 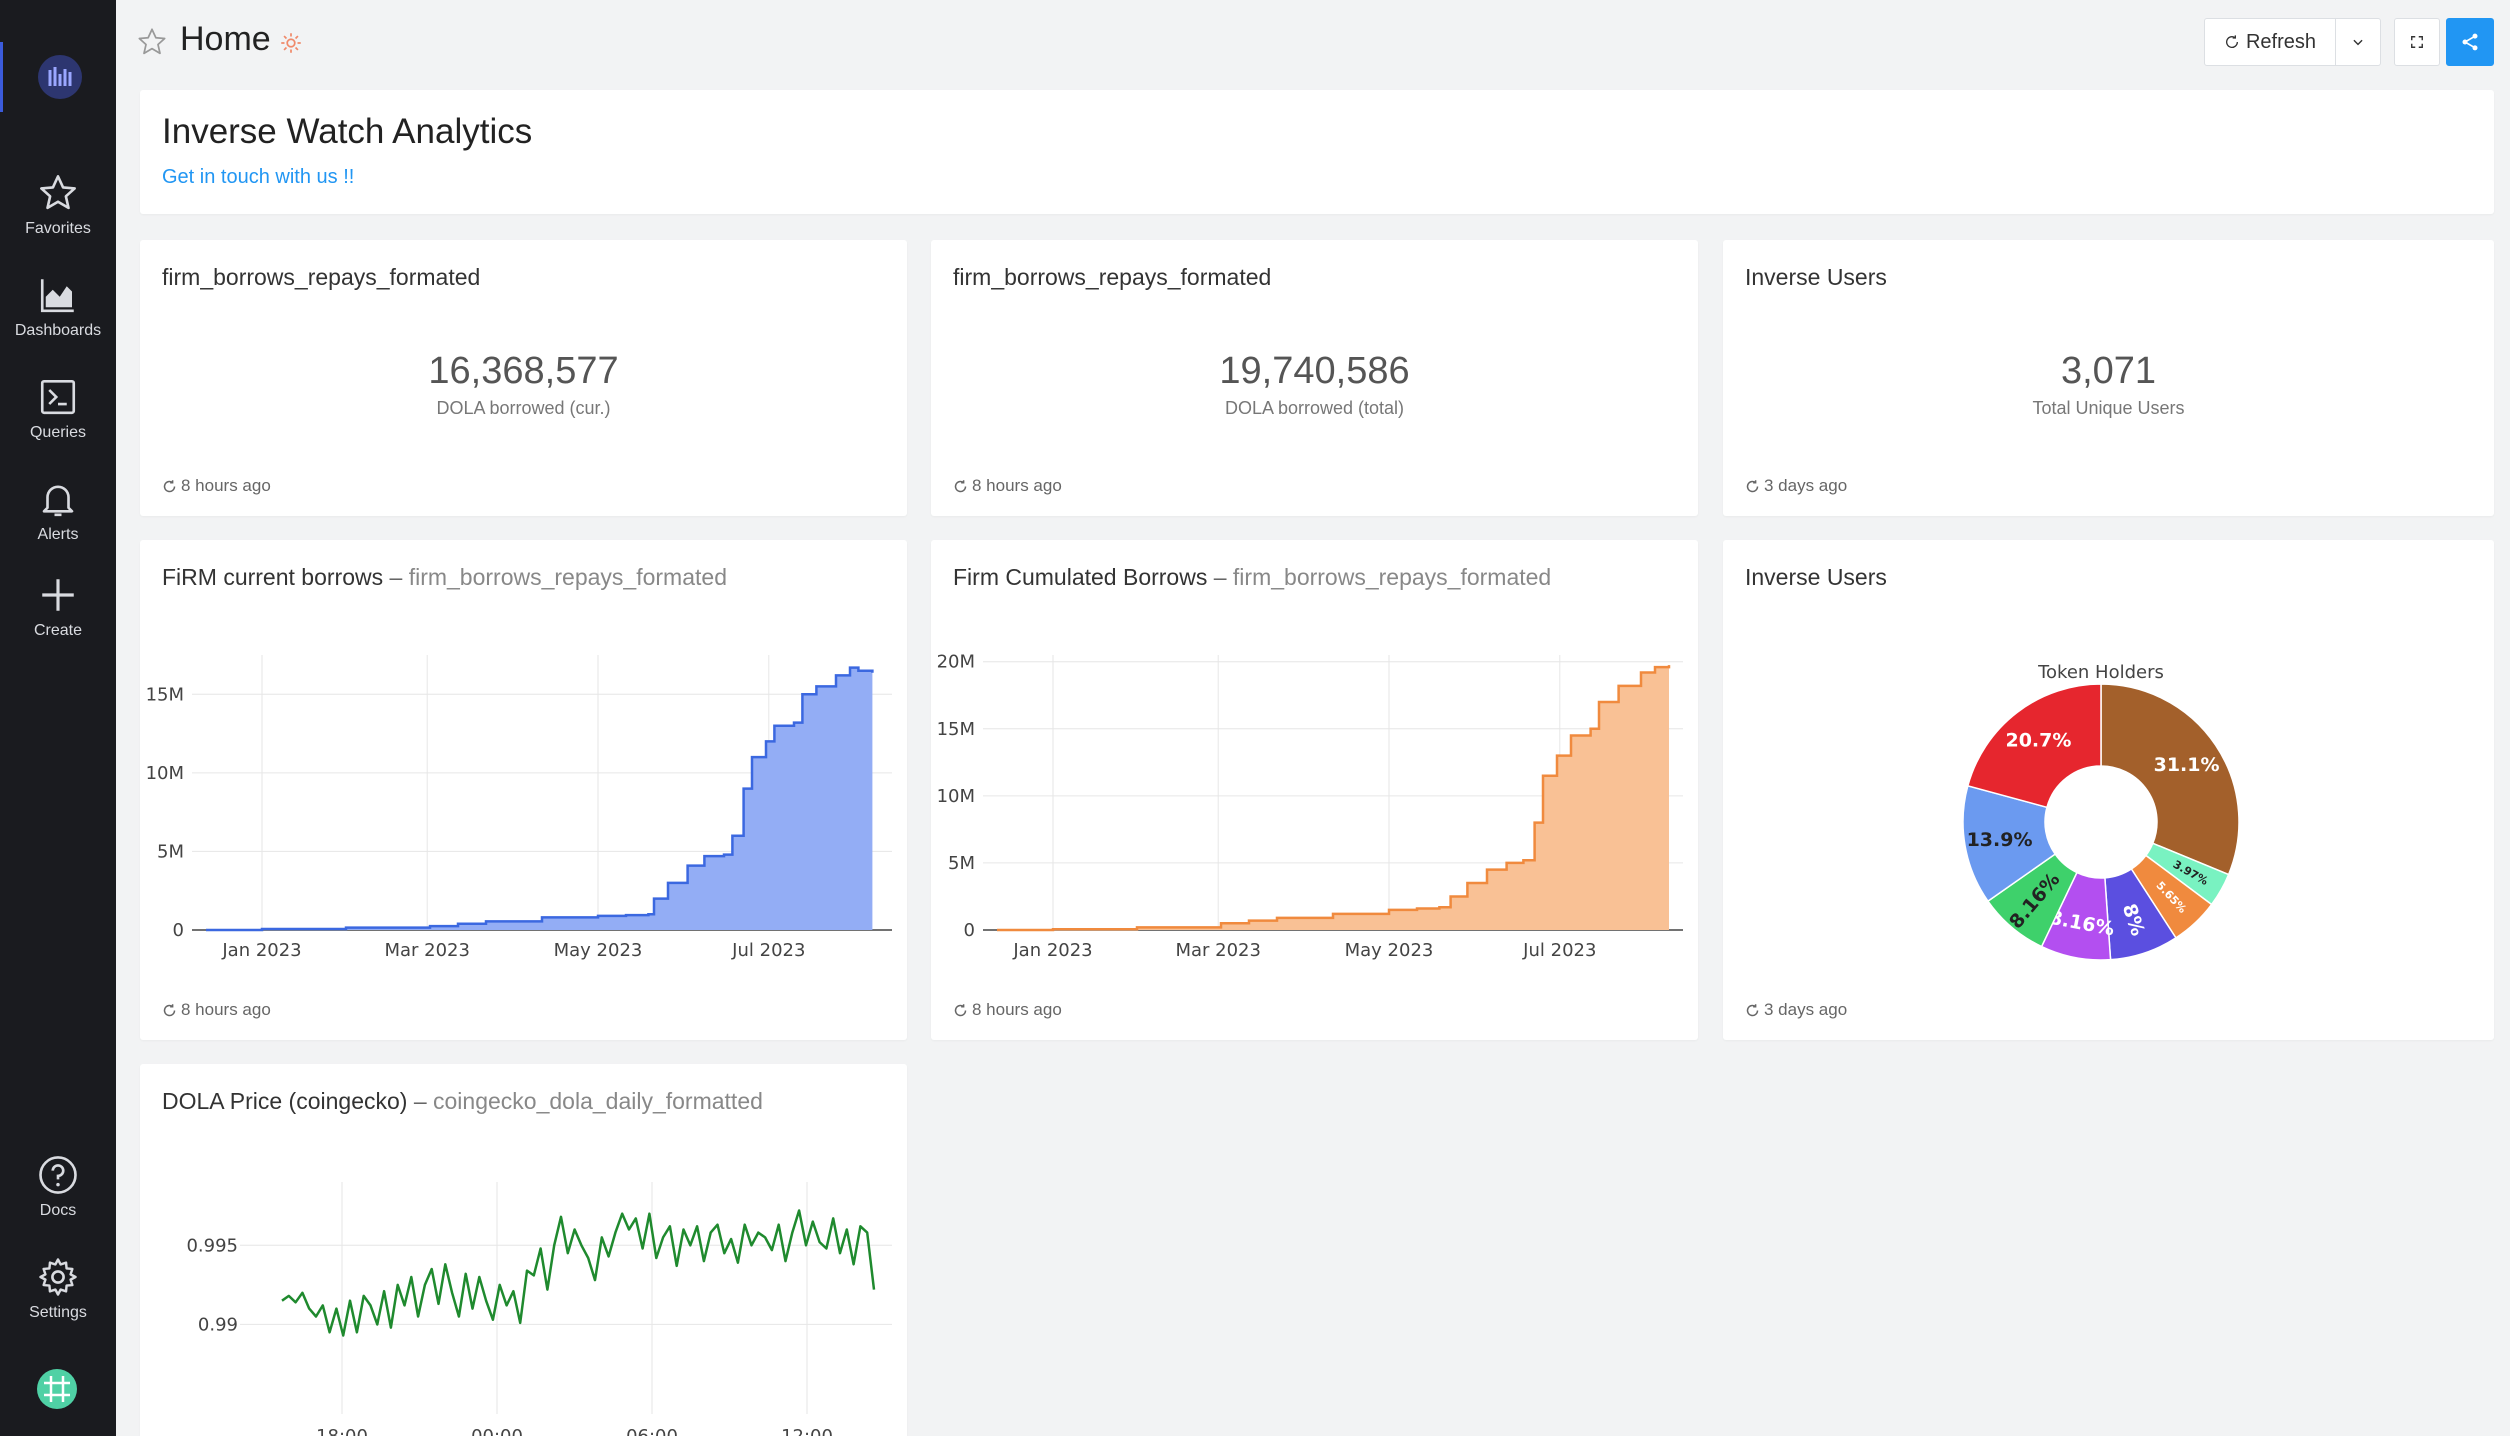 I want to click on sidebar-item-label: Docs, so click(x=58, y=1210).